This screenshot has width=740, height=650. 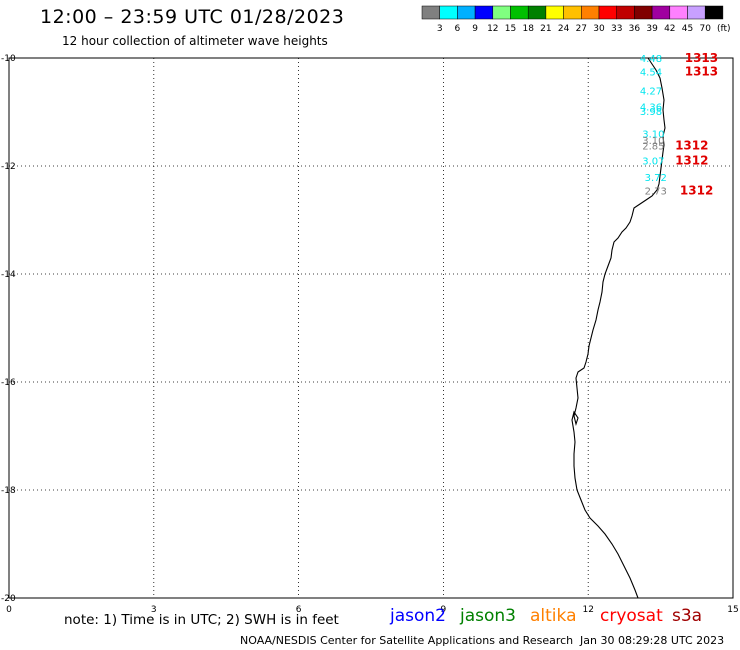 I want to click on colorbar-tick-label: 21, so click(x=545, y=29).